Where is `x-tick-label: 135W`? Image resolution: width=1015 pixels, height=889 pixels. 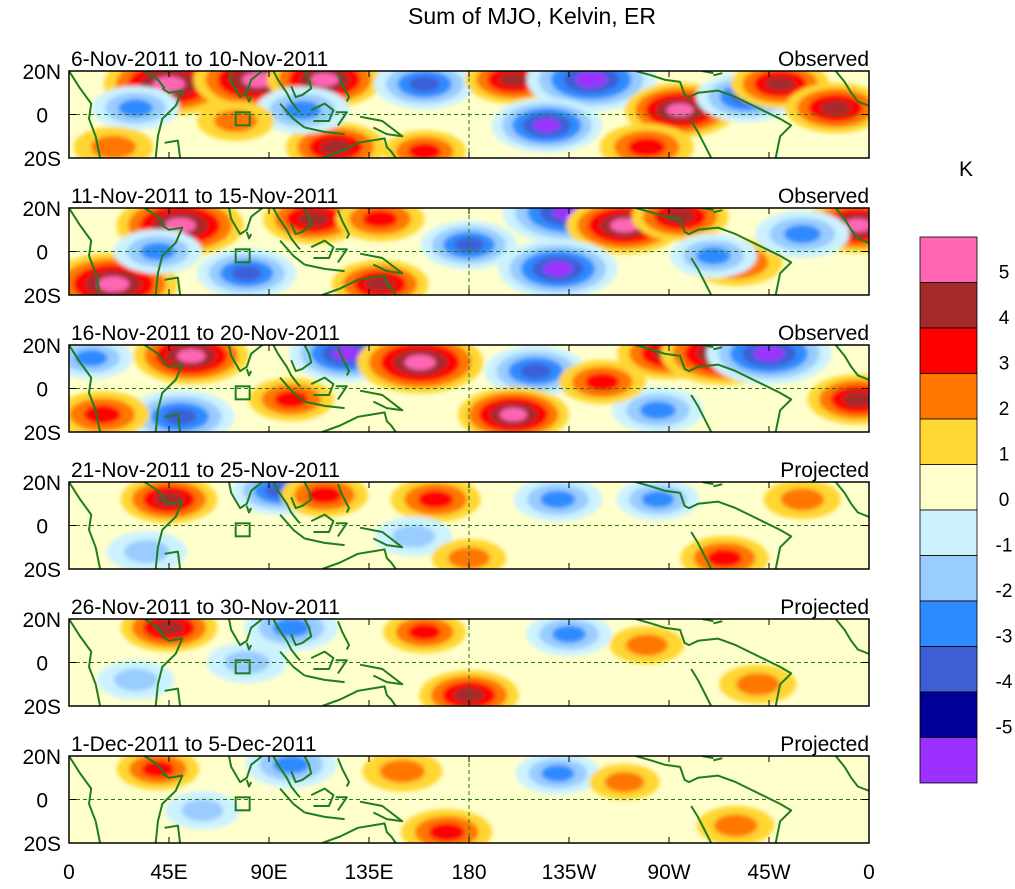 x-tick-label: 135W is located at coordinates (569, 872).